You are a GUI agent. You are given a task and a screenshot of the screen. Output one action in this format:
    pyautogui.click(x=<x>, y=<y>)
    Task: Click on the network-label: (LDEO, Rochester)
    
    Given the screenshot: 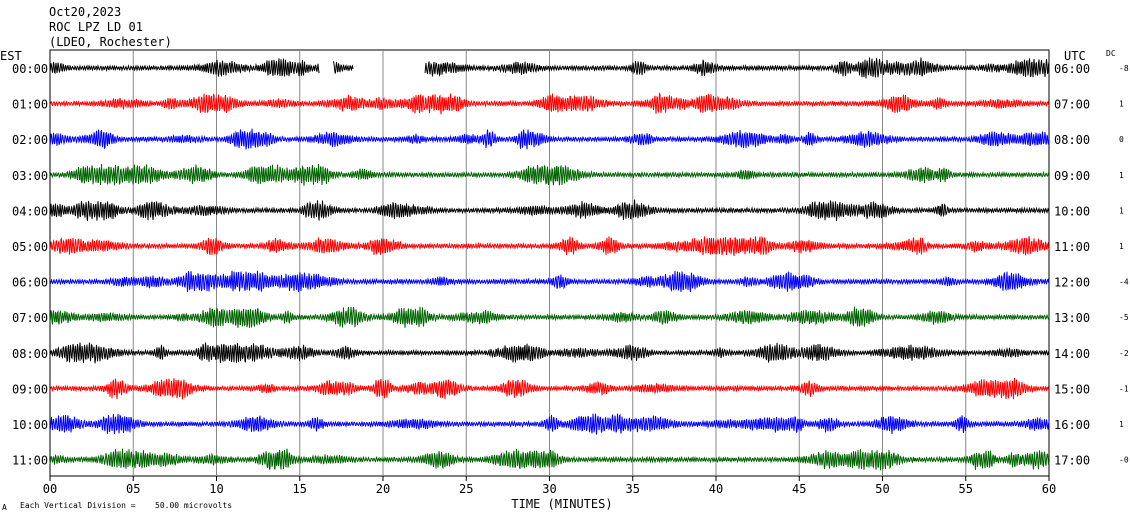 What is the action you would take?
    pyautogui.click(x=110, y=42)
    